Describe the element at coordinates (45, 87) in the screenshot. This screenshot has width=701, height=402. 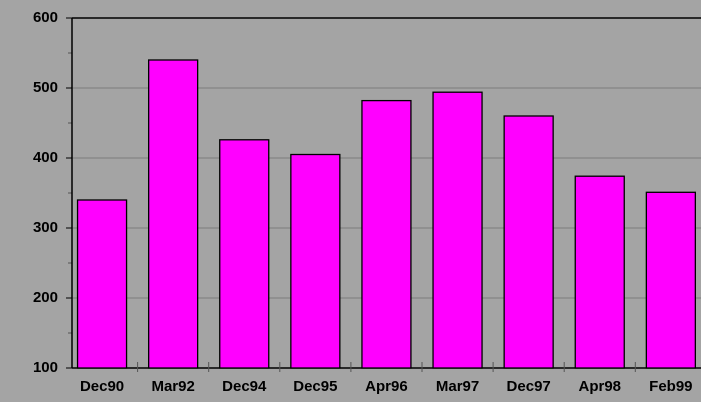
I see `y-tick-label: 500` at that location.